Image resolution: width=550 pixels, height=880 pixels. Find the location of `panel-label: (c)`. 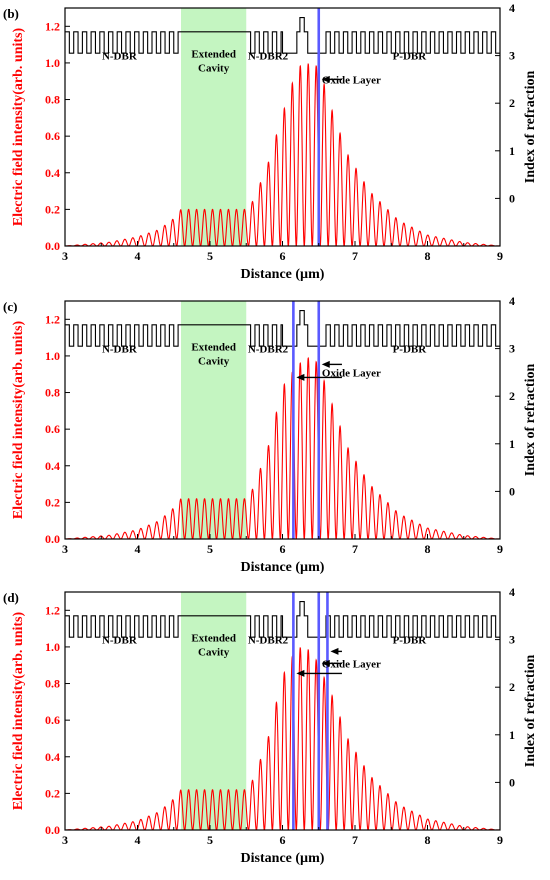

panel-label: (c) is located at coordinates (10, 306).